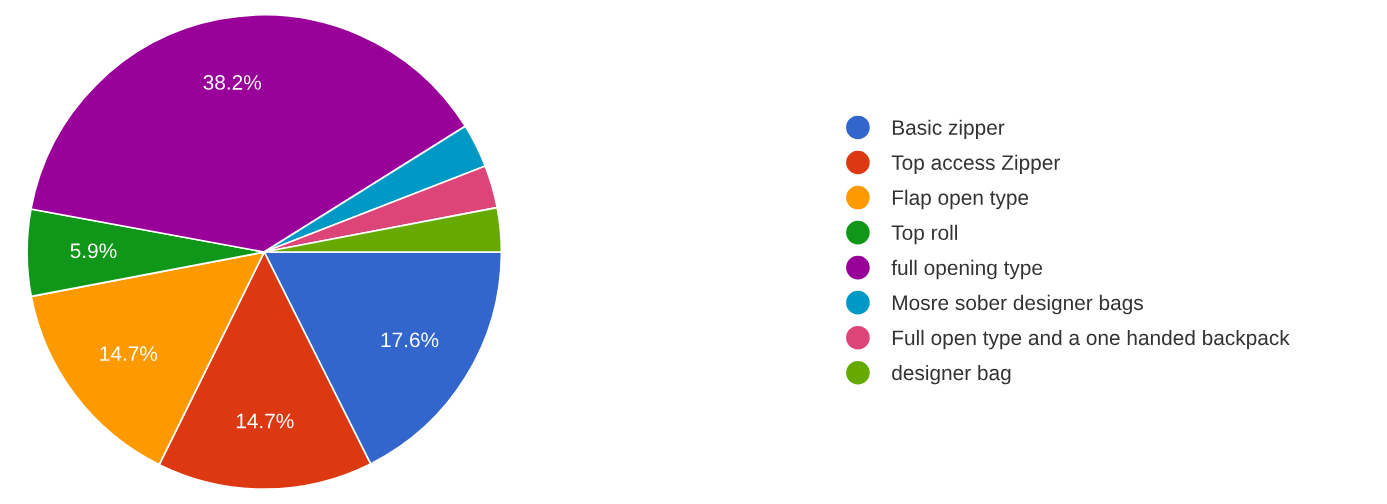  What do you see at coordinates (975, 164) in the screenshot?
I see `legend-label: Top access Zipper` at bounding box center [975, 164].